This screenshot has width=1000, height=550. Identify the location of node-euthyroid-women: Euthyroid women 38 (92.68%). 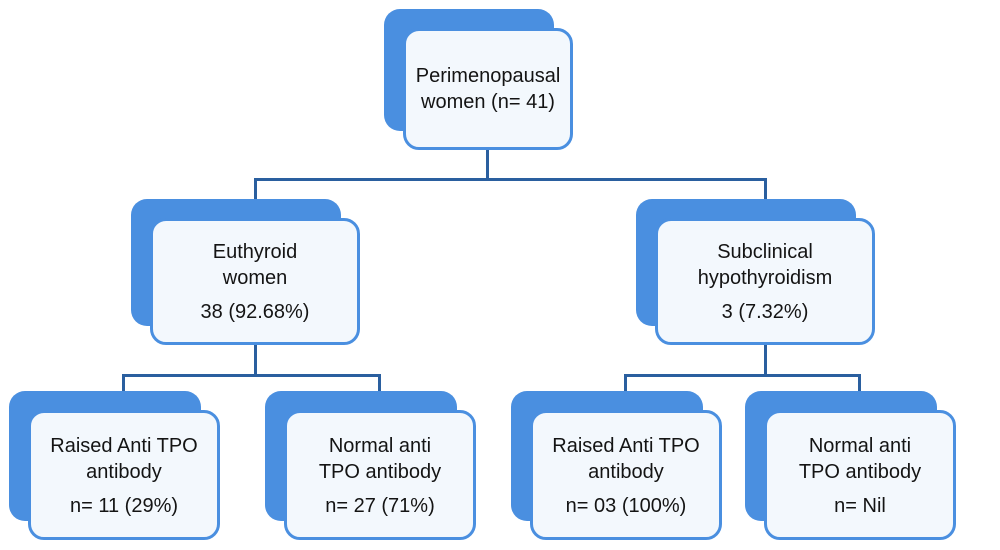
(245, 272).